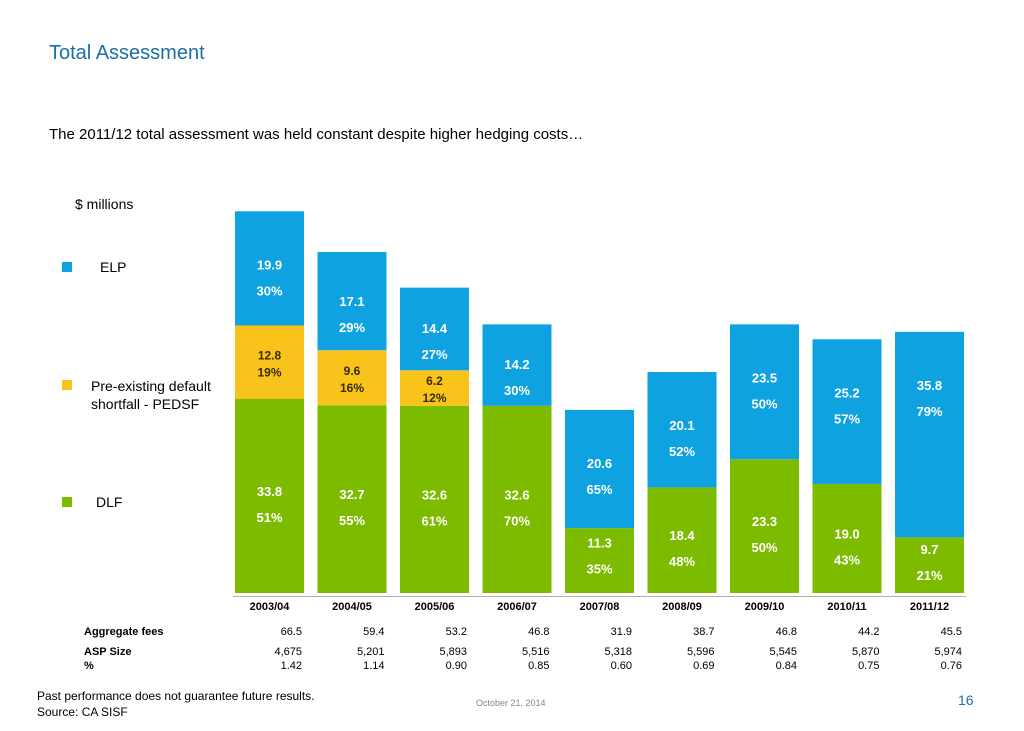  Describe the element at coordinates (270, 607) in the screenshot. I see `category-label-2003/04: 2003/04` at that location.